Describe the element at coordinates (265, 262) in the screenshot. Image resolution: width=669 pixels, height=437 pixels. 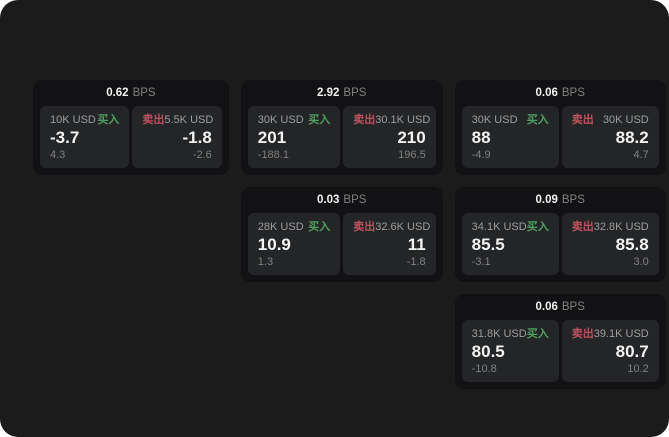
I see `buy-delta: 1.3` at that location.